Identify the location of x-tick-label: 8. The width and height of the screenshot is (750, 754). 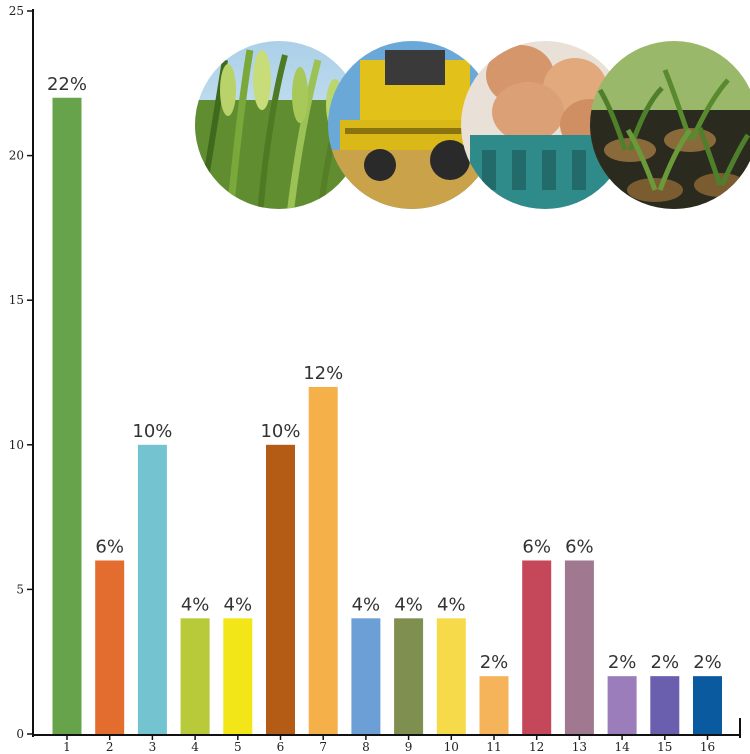
(366, 747).